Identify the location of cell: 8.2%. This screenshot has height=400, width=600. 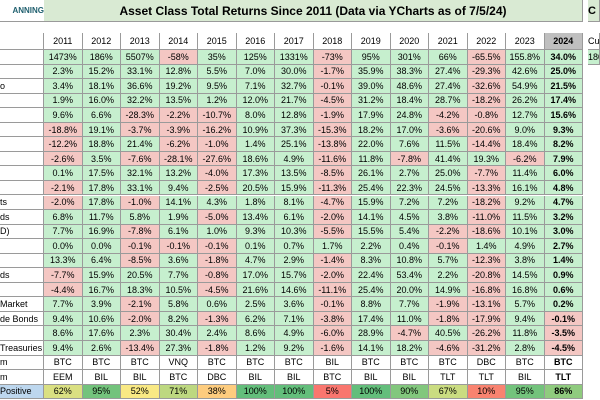
(563, 144).